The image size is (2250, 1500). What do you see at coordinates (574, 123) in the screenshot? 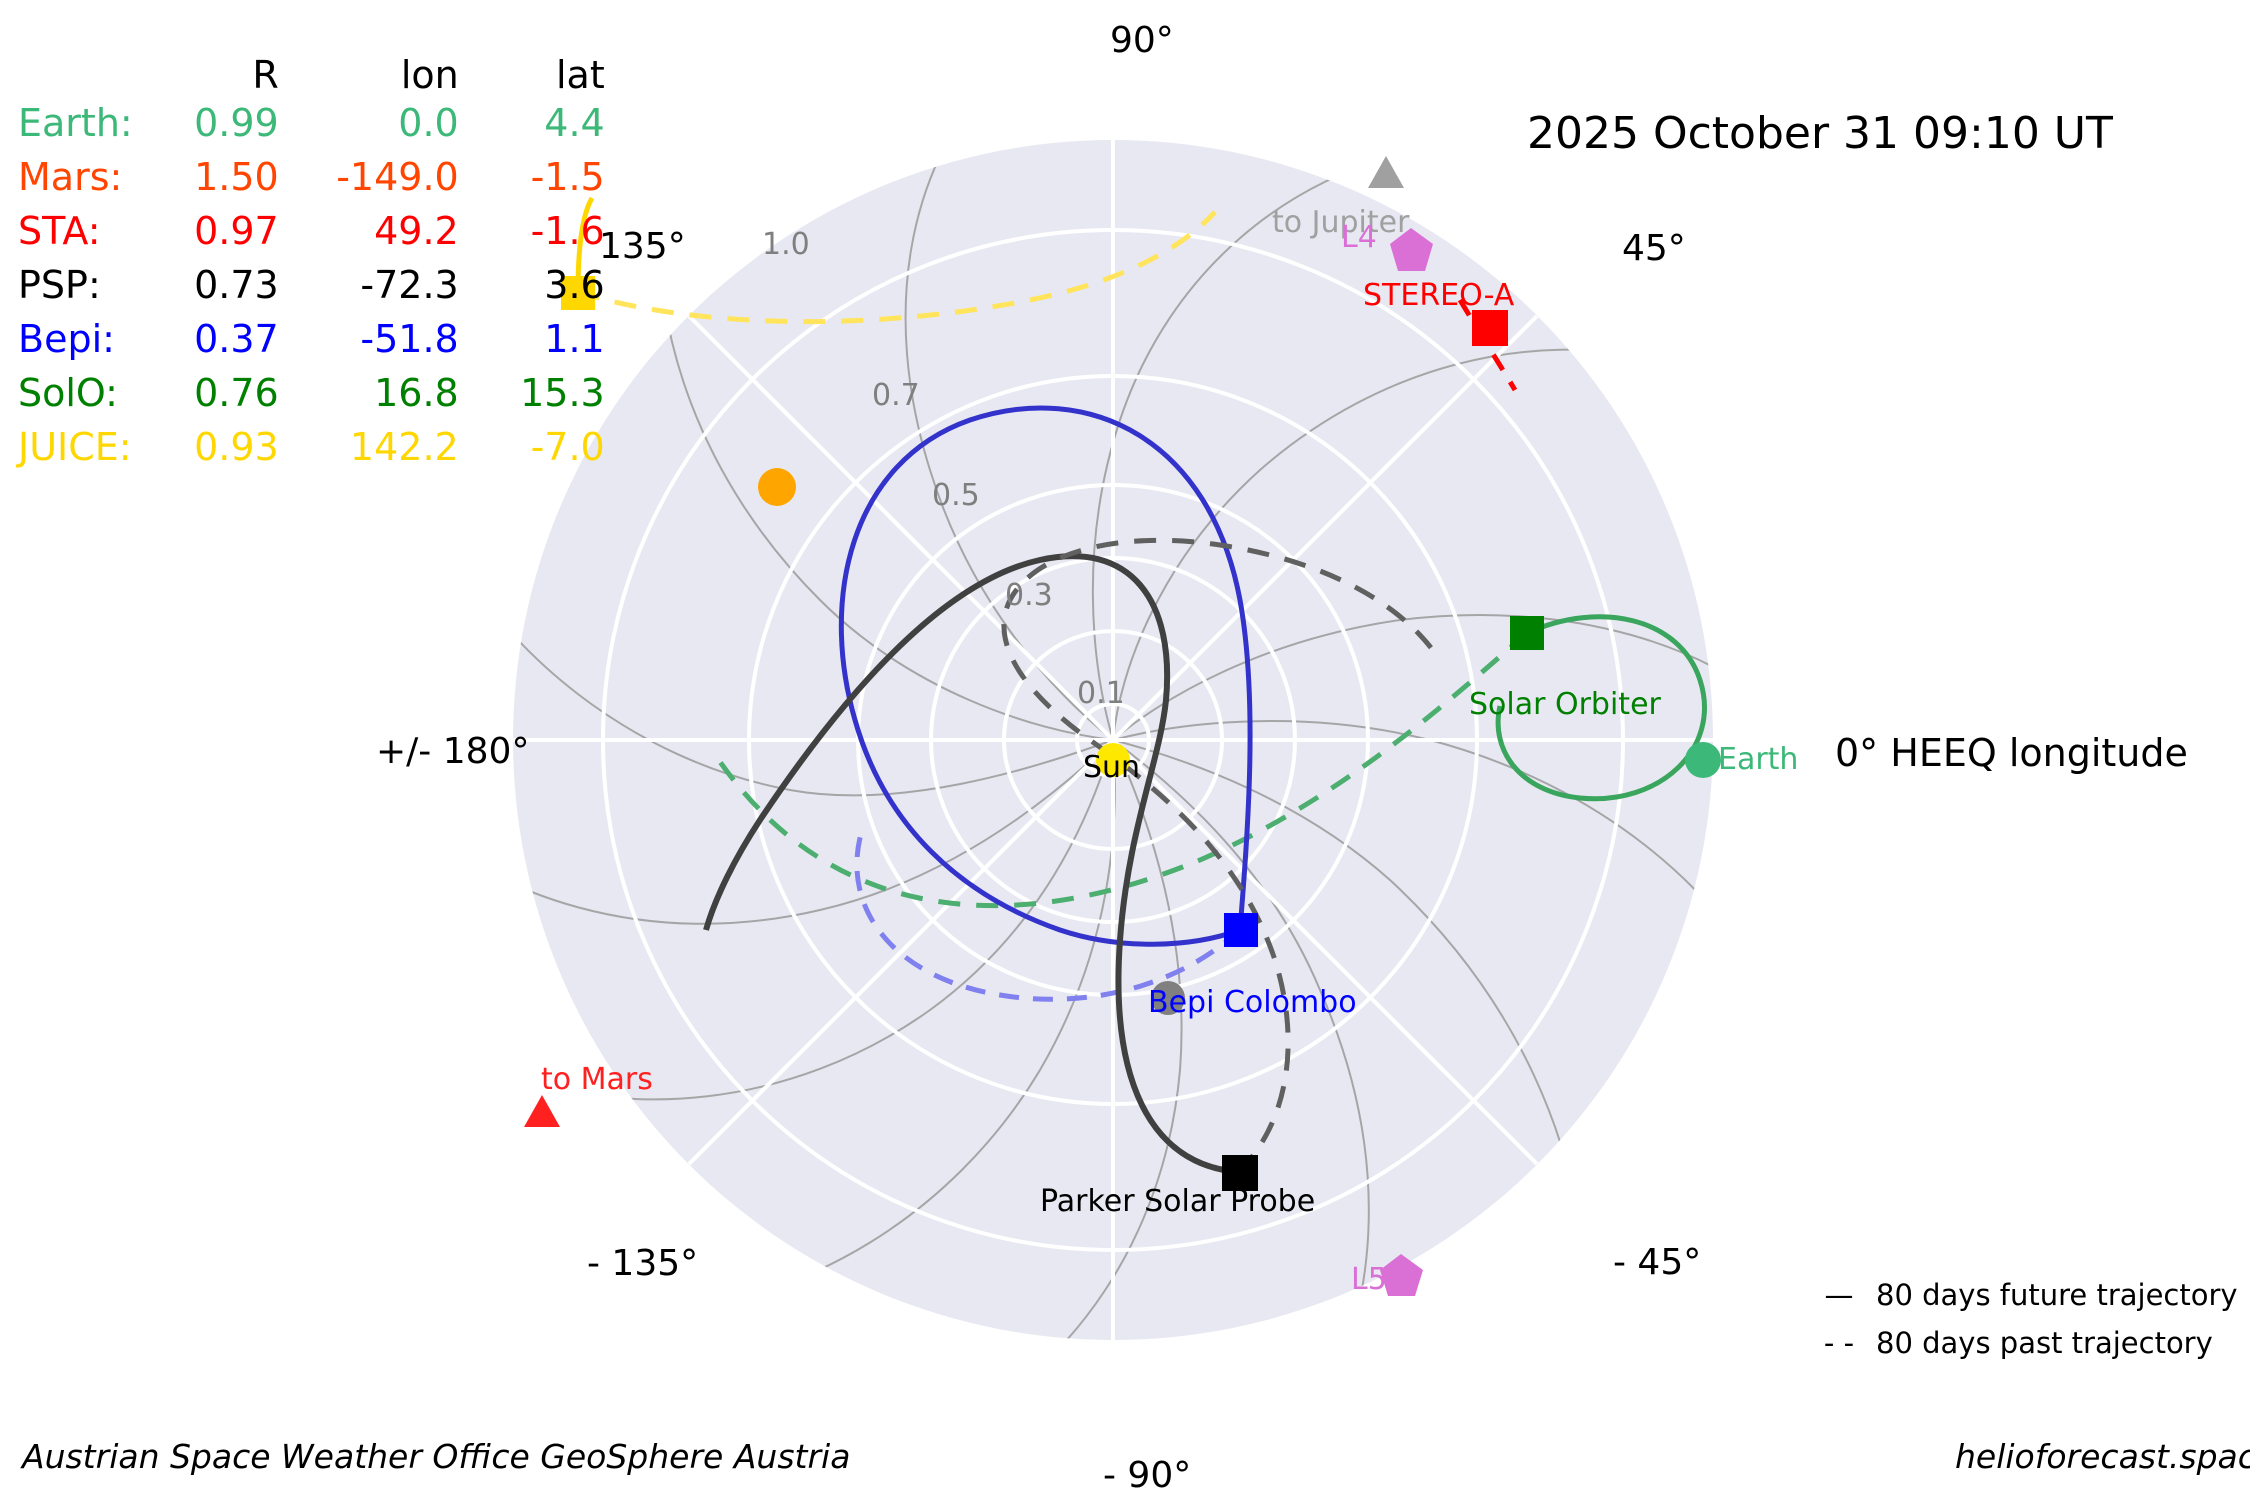
I see `cell-lat-0: 4.4` at bounding box center [574, 123].